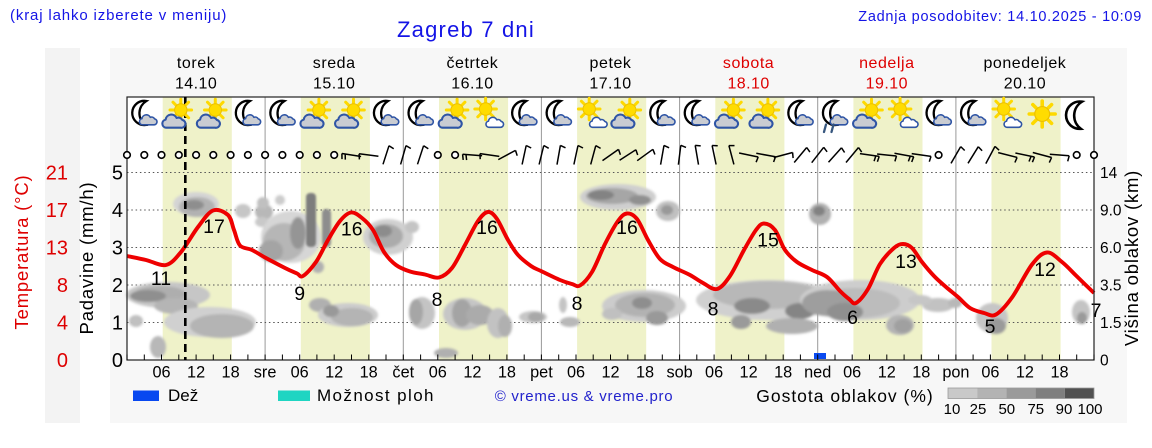  Describe the element at coordinates (21, 252) in the screenshot. I see `svg-text: Temperatura (°C)` at that location.